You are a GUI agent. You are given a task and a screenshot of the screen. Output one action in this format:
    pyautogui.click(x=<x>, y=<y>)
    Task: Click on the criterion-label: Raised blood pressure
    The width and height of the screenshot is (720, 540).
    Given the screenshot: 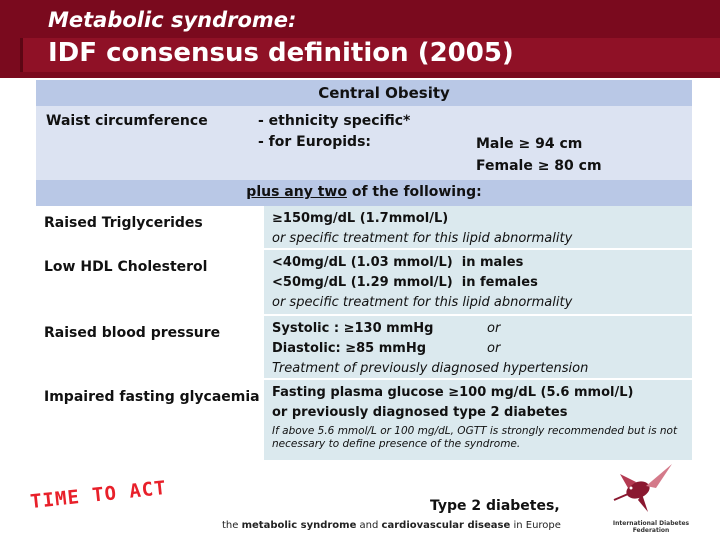 What is the action you would take?
    pyautogui.click(x=150, y=347)
    